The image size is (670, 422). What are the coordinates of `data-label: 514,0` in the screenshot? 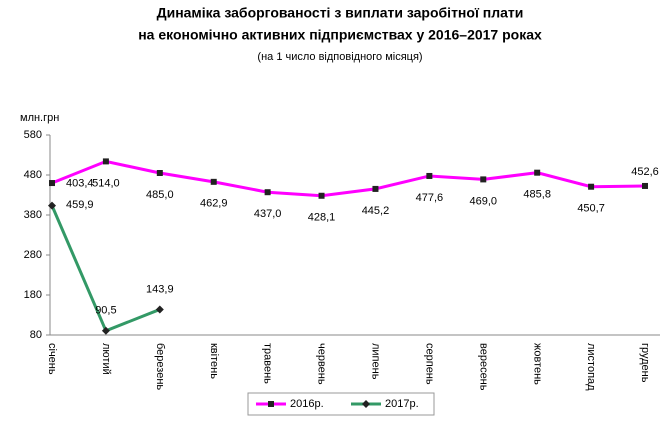 It's located at (106, 183).